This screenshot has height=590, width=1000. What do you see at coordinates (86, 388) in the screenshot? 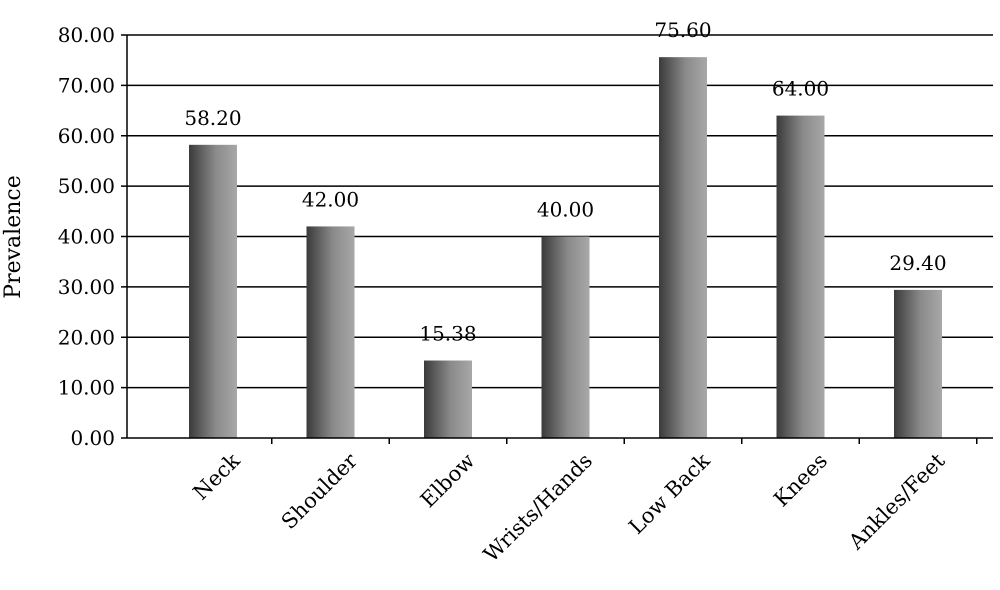
I see `y-tick-label: 10.00` at bounding box center [86, 388].